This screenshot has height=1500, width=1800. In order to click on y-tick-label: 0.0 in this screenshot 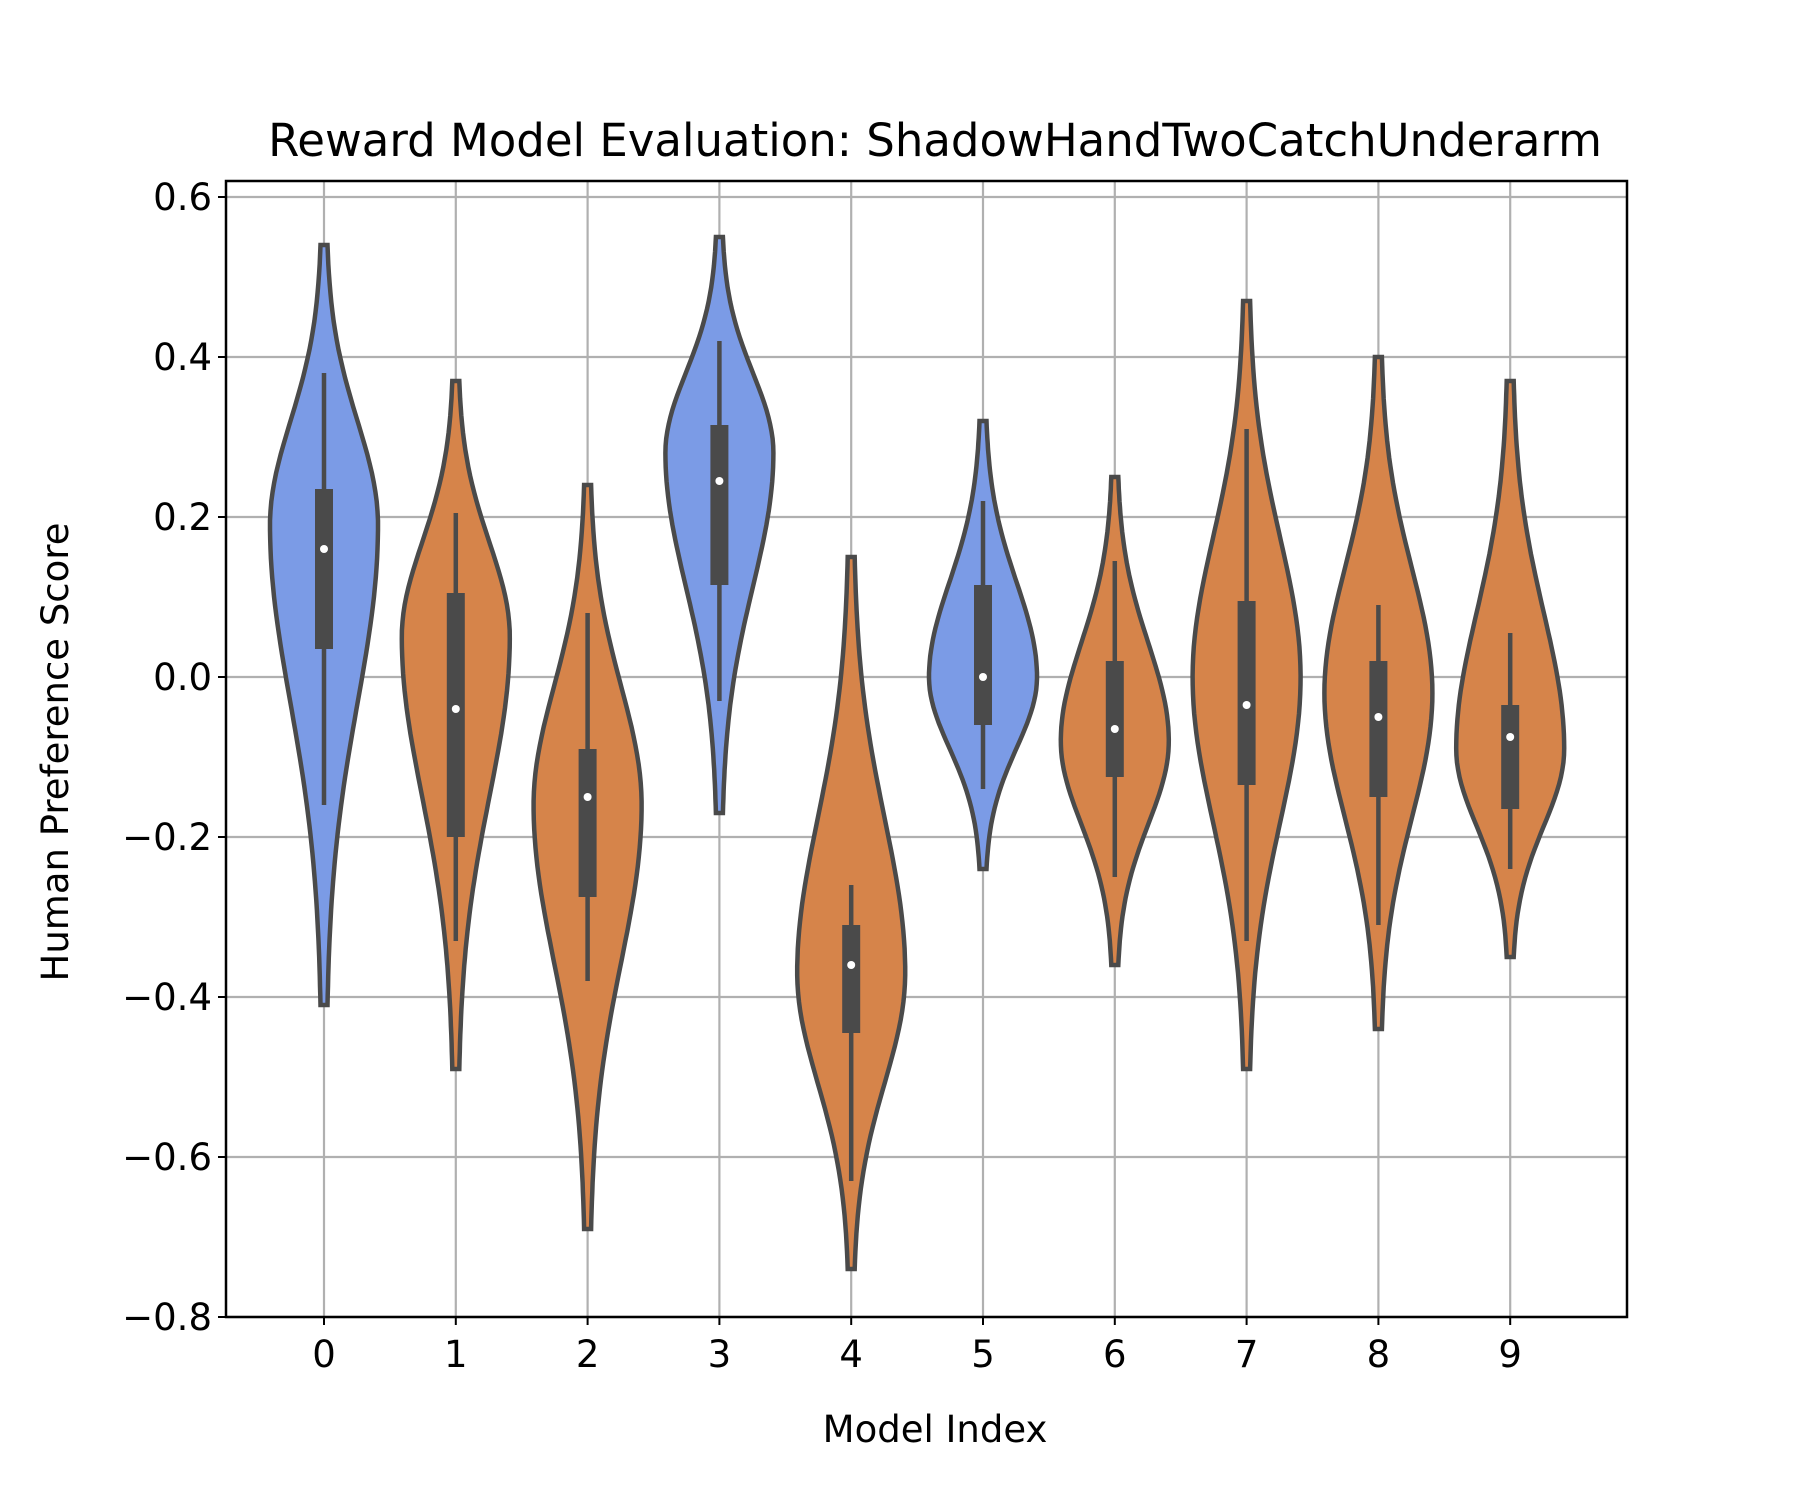, I will do `click(182, 677)`.